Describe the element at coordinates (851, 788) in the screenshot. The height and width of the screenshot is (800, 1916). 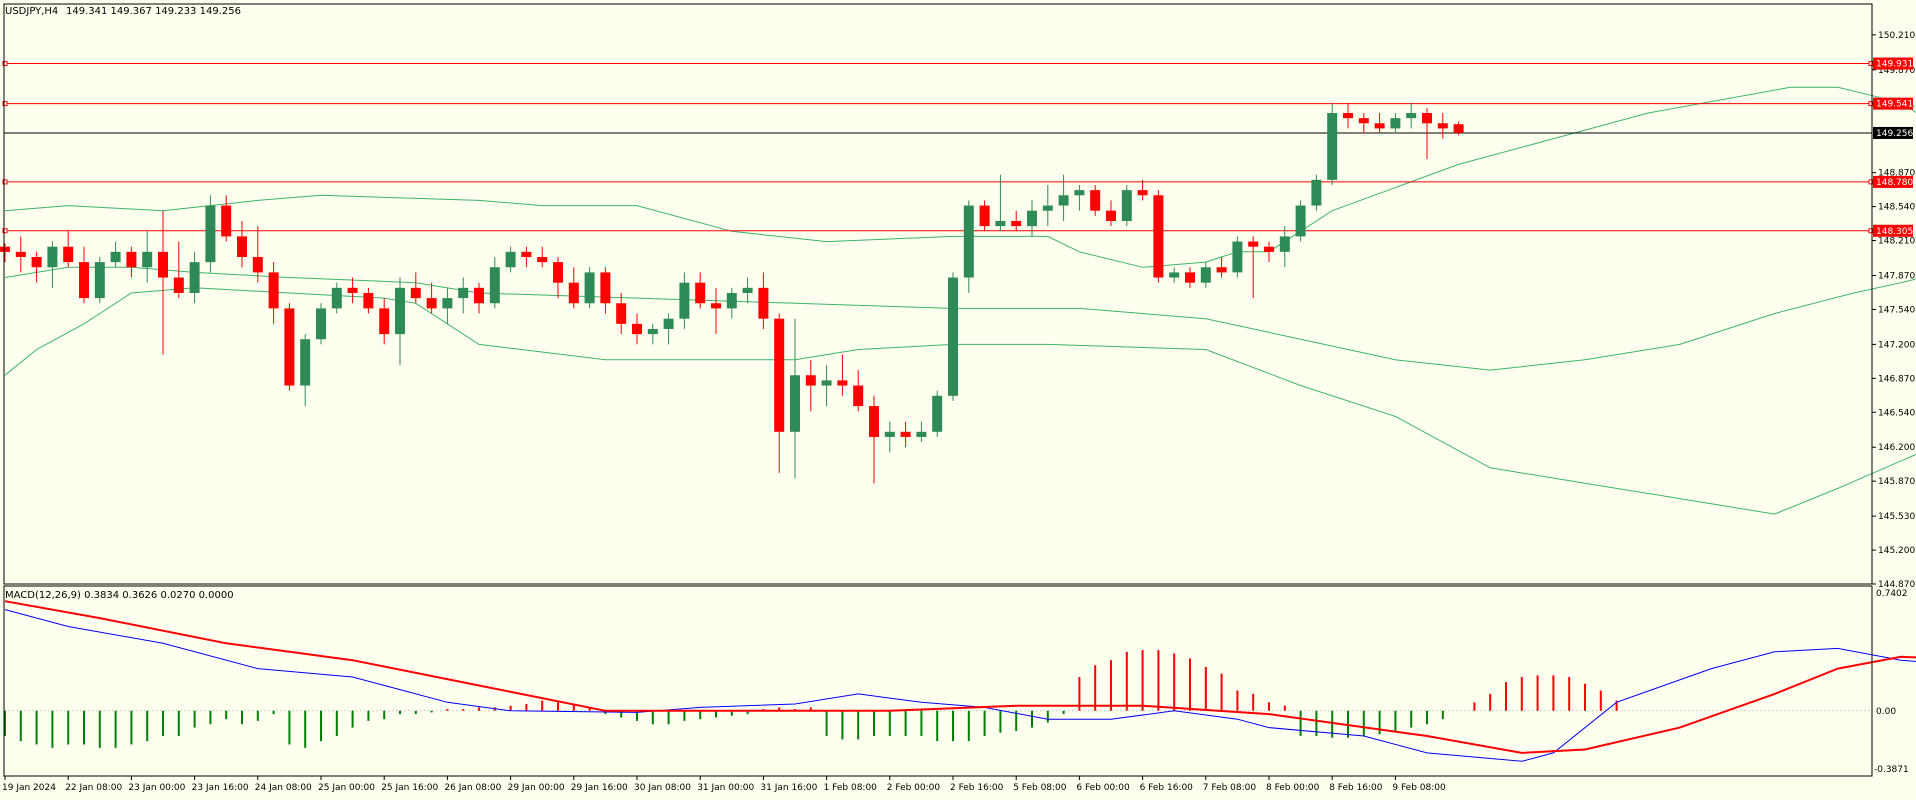
I see `time-tick-label: 1 Feb 08:00` at that location.